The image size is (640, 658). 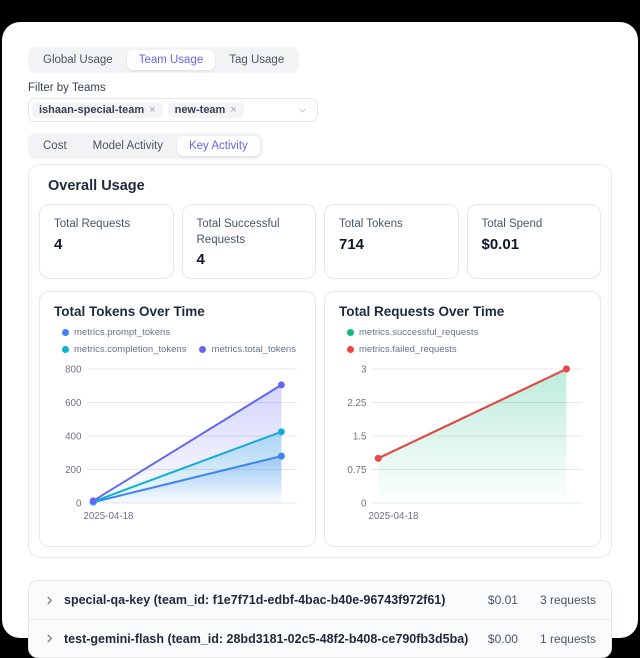 What do you see at coordinates (122, 332) in the screenshot?
I see `legend-label: metrics.prompt_tokens` at bounding box center [122, 332].